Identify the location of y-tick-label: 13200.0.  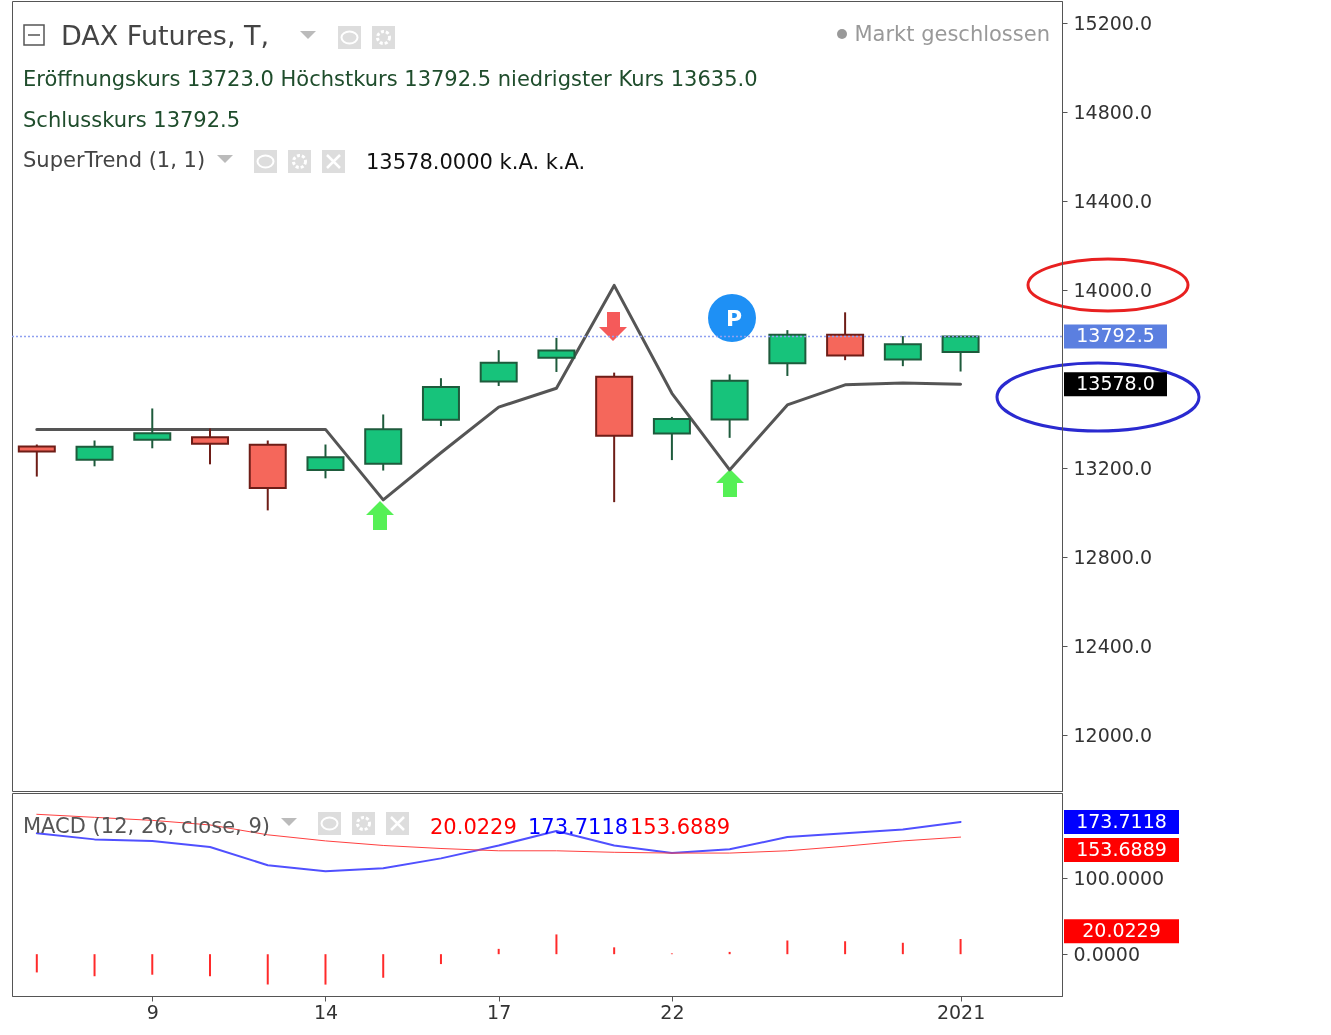
(1113, 467).